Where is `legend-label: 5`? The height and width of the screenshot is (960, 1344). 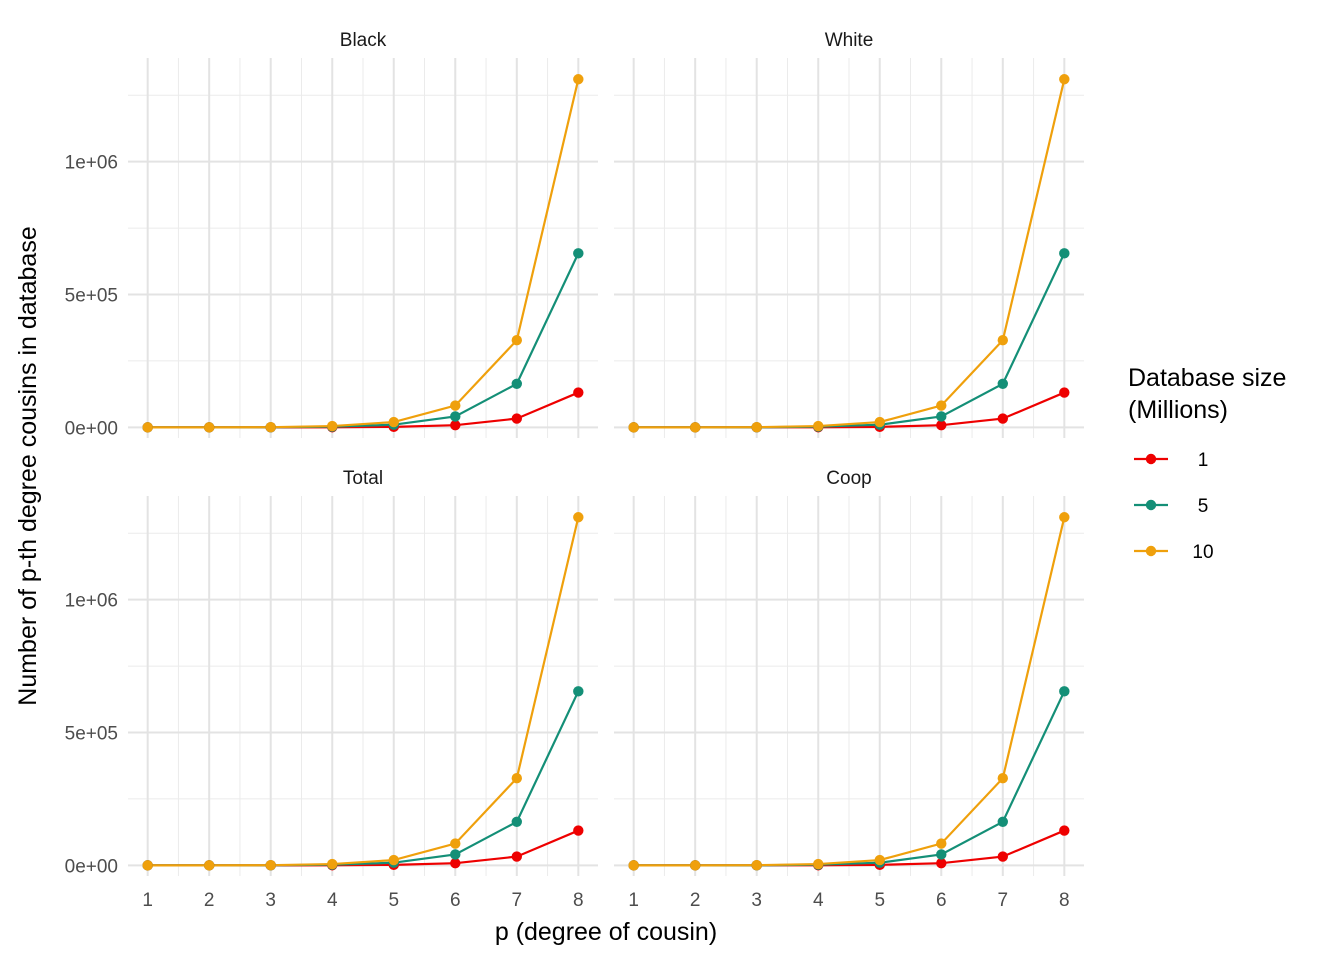
legend-label: 5 is located at coordinates (1203, 506).